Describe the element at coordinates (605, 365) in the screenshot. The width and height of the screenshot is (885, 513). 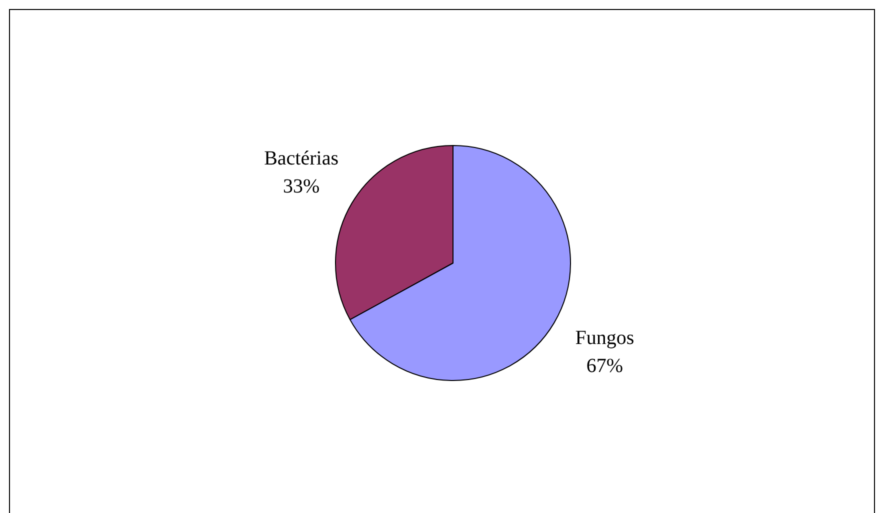
I see `data-label: 67%` at that location.